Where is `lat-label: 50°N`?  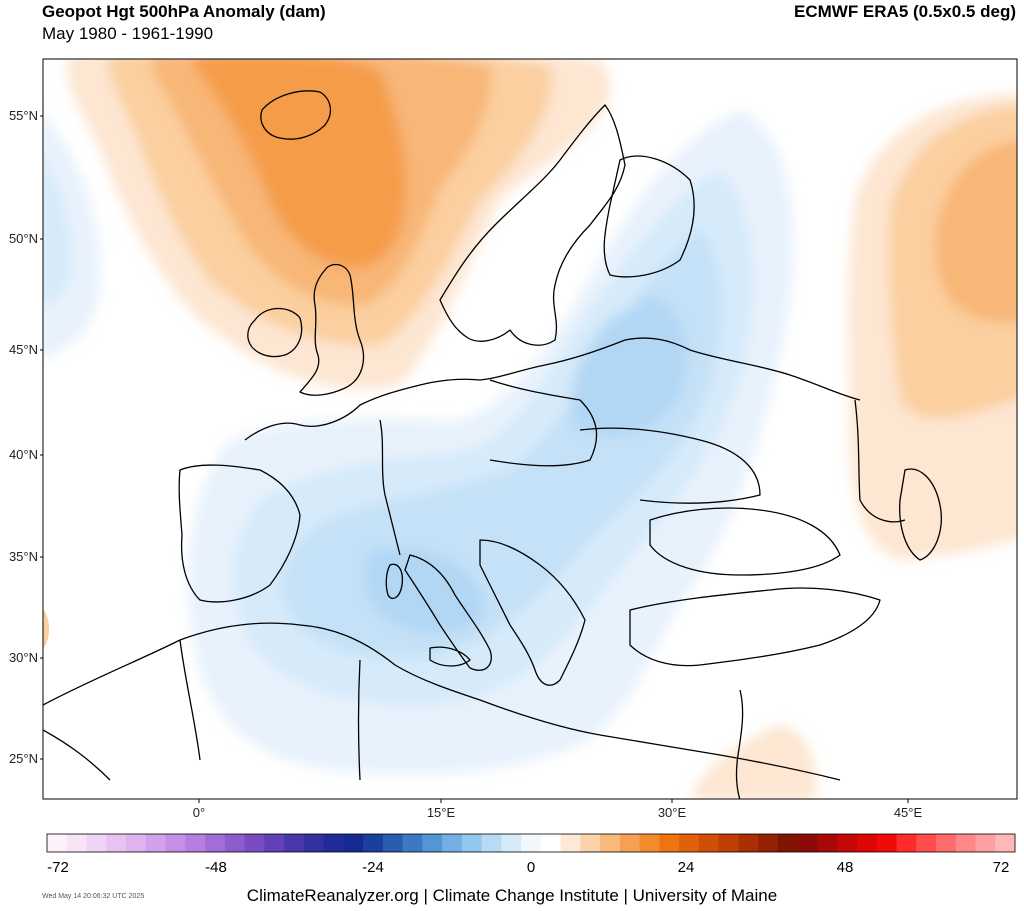
lat-label: 50°N is located at coordinates (23, 238).